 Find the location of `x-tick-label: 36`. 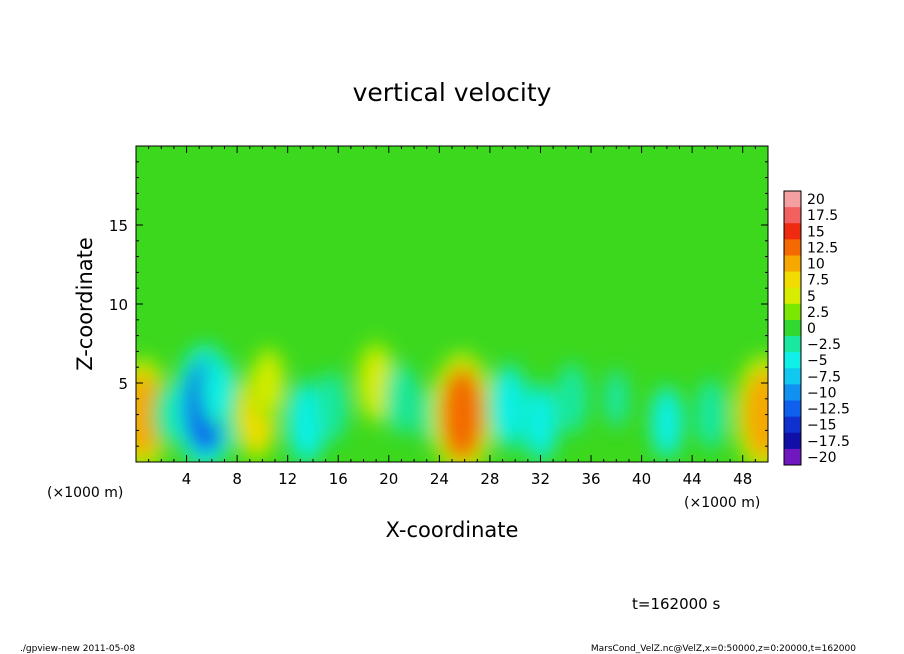

x-tick-label: 36 is located at coordinates (590, 479).